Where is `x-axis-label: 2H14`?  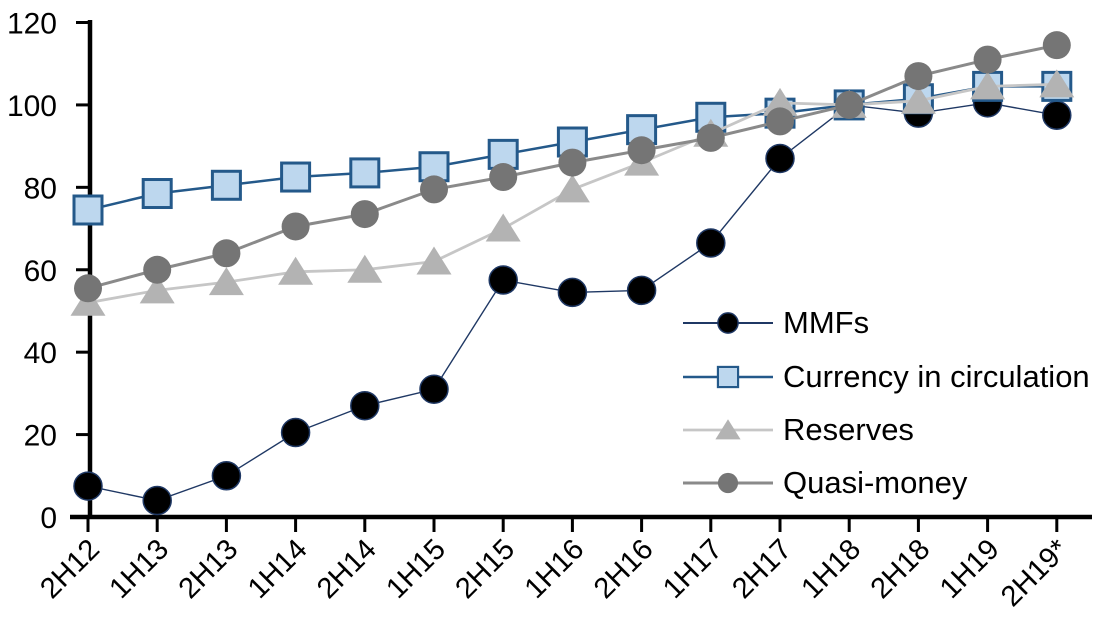 x-axis-label: 2H14 is located at coordinates (347, 569).